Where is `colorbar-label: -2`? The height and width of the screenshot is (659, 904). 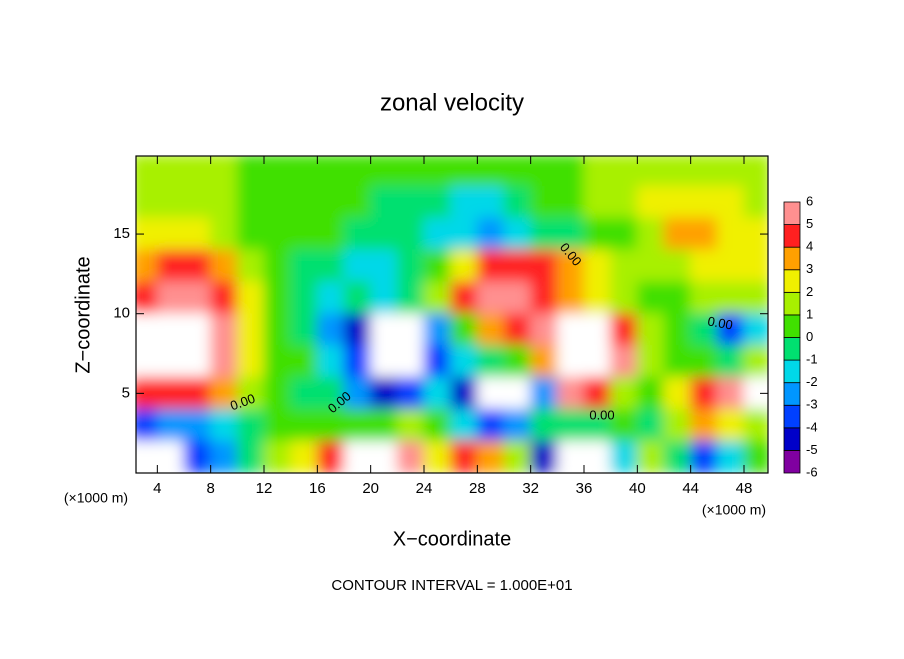
colorbar-label: -2 is located at coordinates (812, 381).